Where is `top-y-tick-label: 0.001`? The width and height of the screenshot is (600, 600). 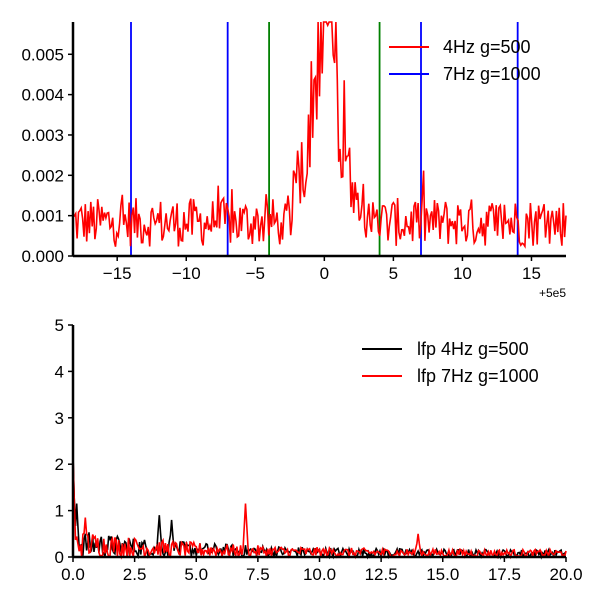 top-y-tick-label: 0.001 is located at coordinates (42, 216).